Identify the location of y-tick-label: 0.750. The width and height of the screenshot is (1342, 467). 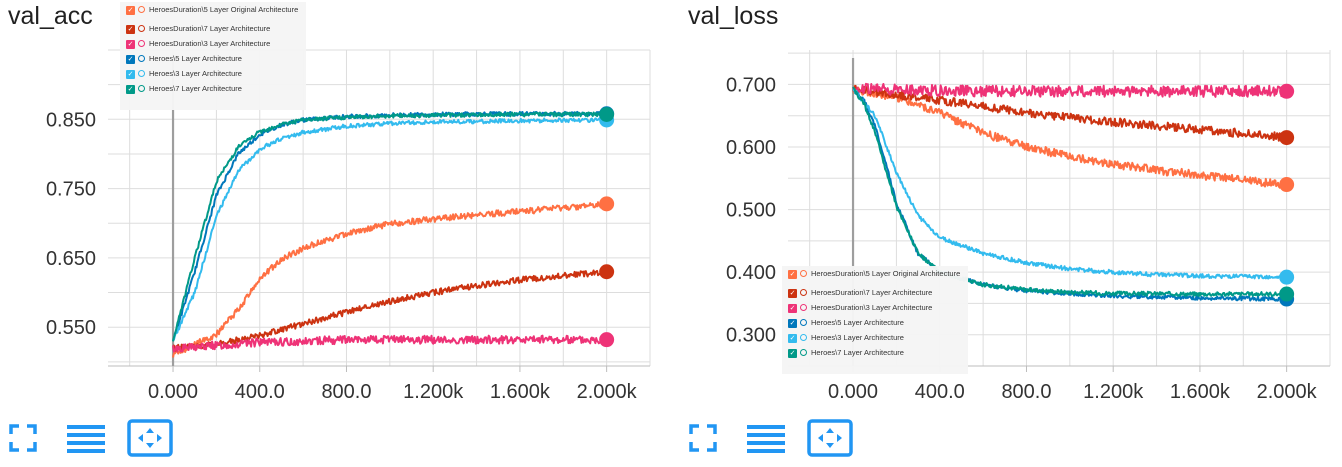
(71, 190).